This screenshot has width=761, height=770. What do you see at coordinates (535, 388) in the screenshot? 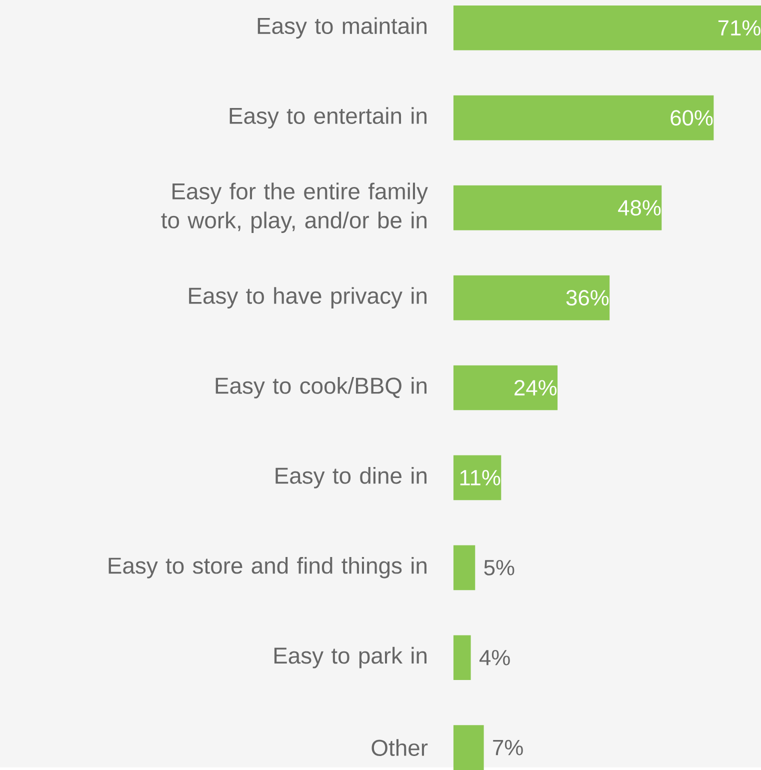
I see `data-label: 24%` at bounding box center [535, 388].